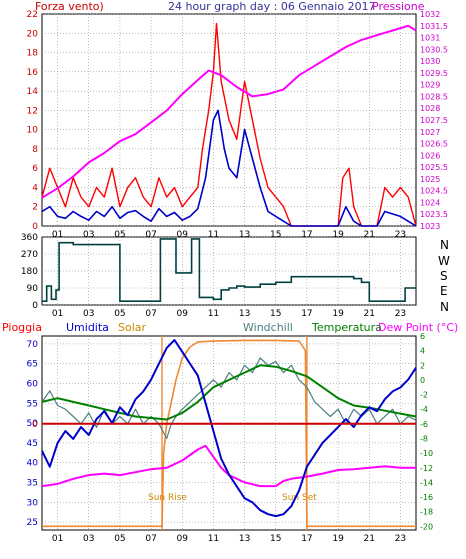  Describe the element at coordinates (424, 409) in the screenshot. I see `temperature-tick-label: -4` at that location.